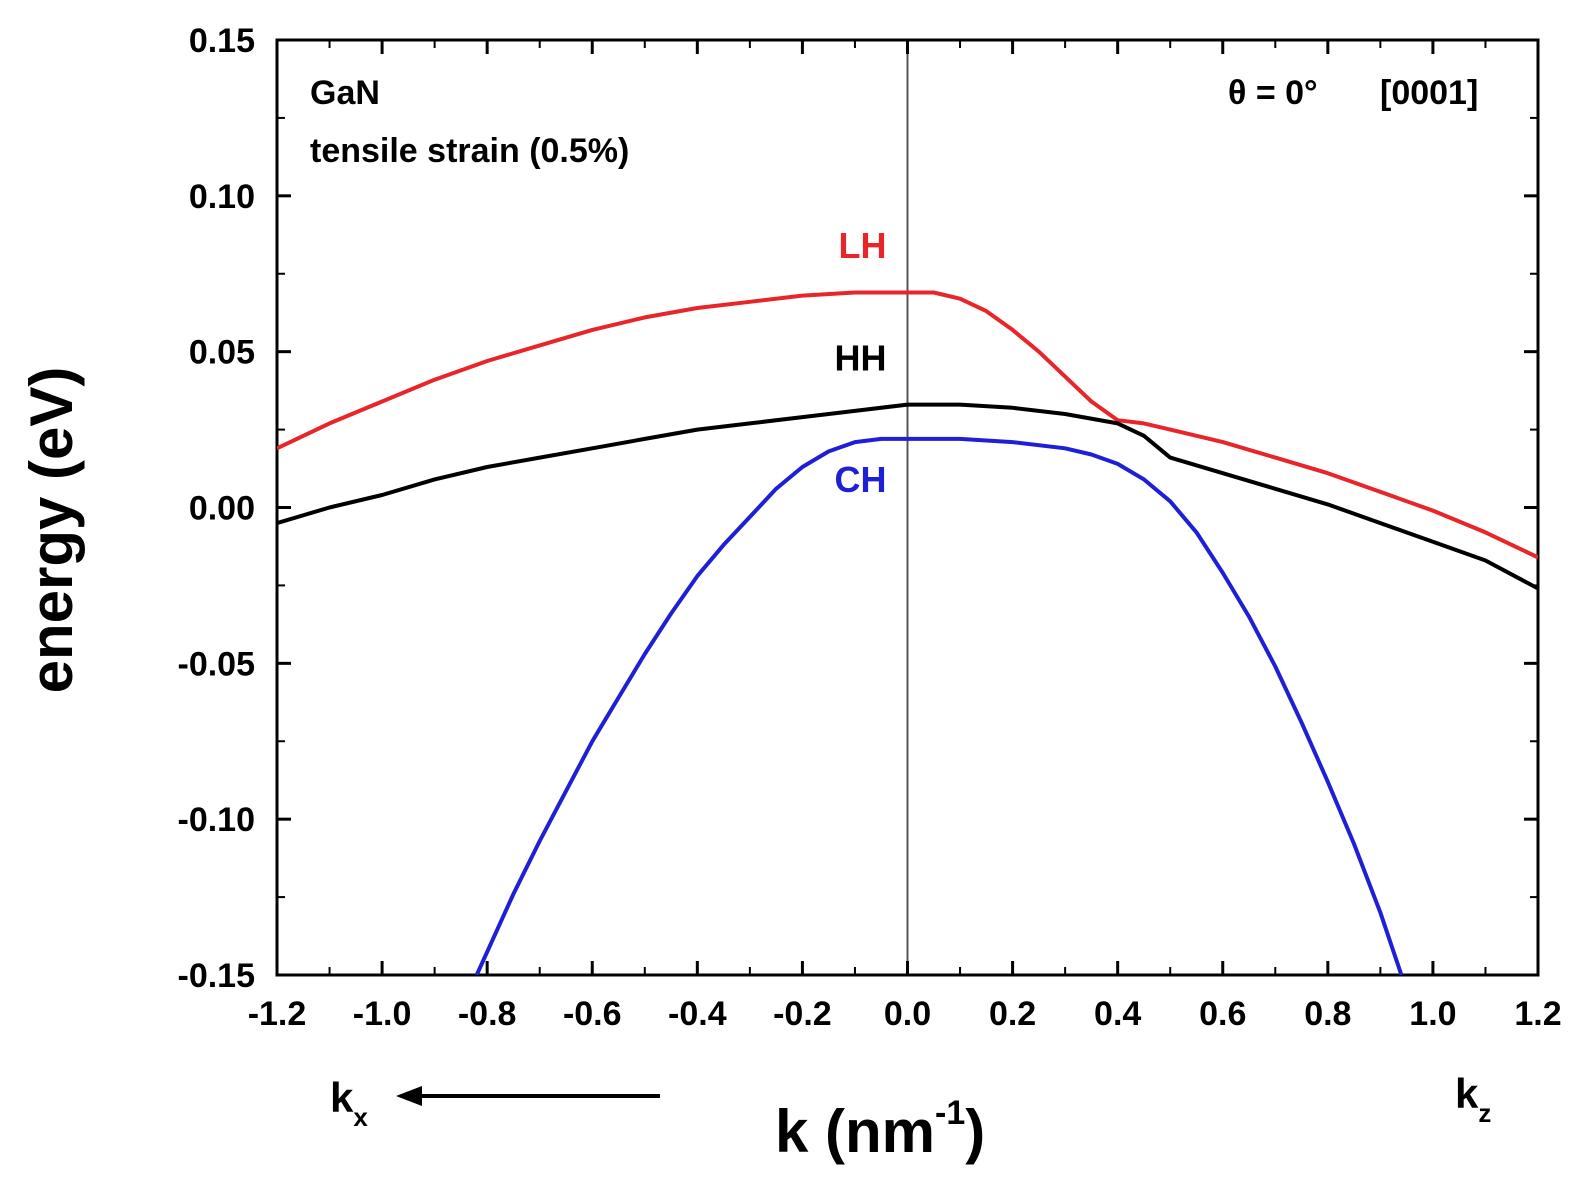 The height and width of the screenshot is (1186, 1596). I want to click on kz-label-main: k, so click(1467, 1093).